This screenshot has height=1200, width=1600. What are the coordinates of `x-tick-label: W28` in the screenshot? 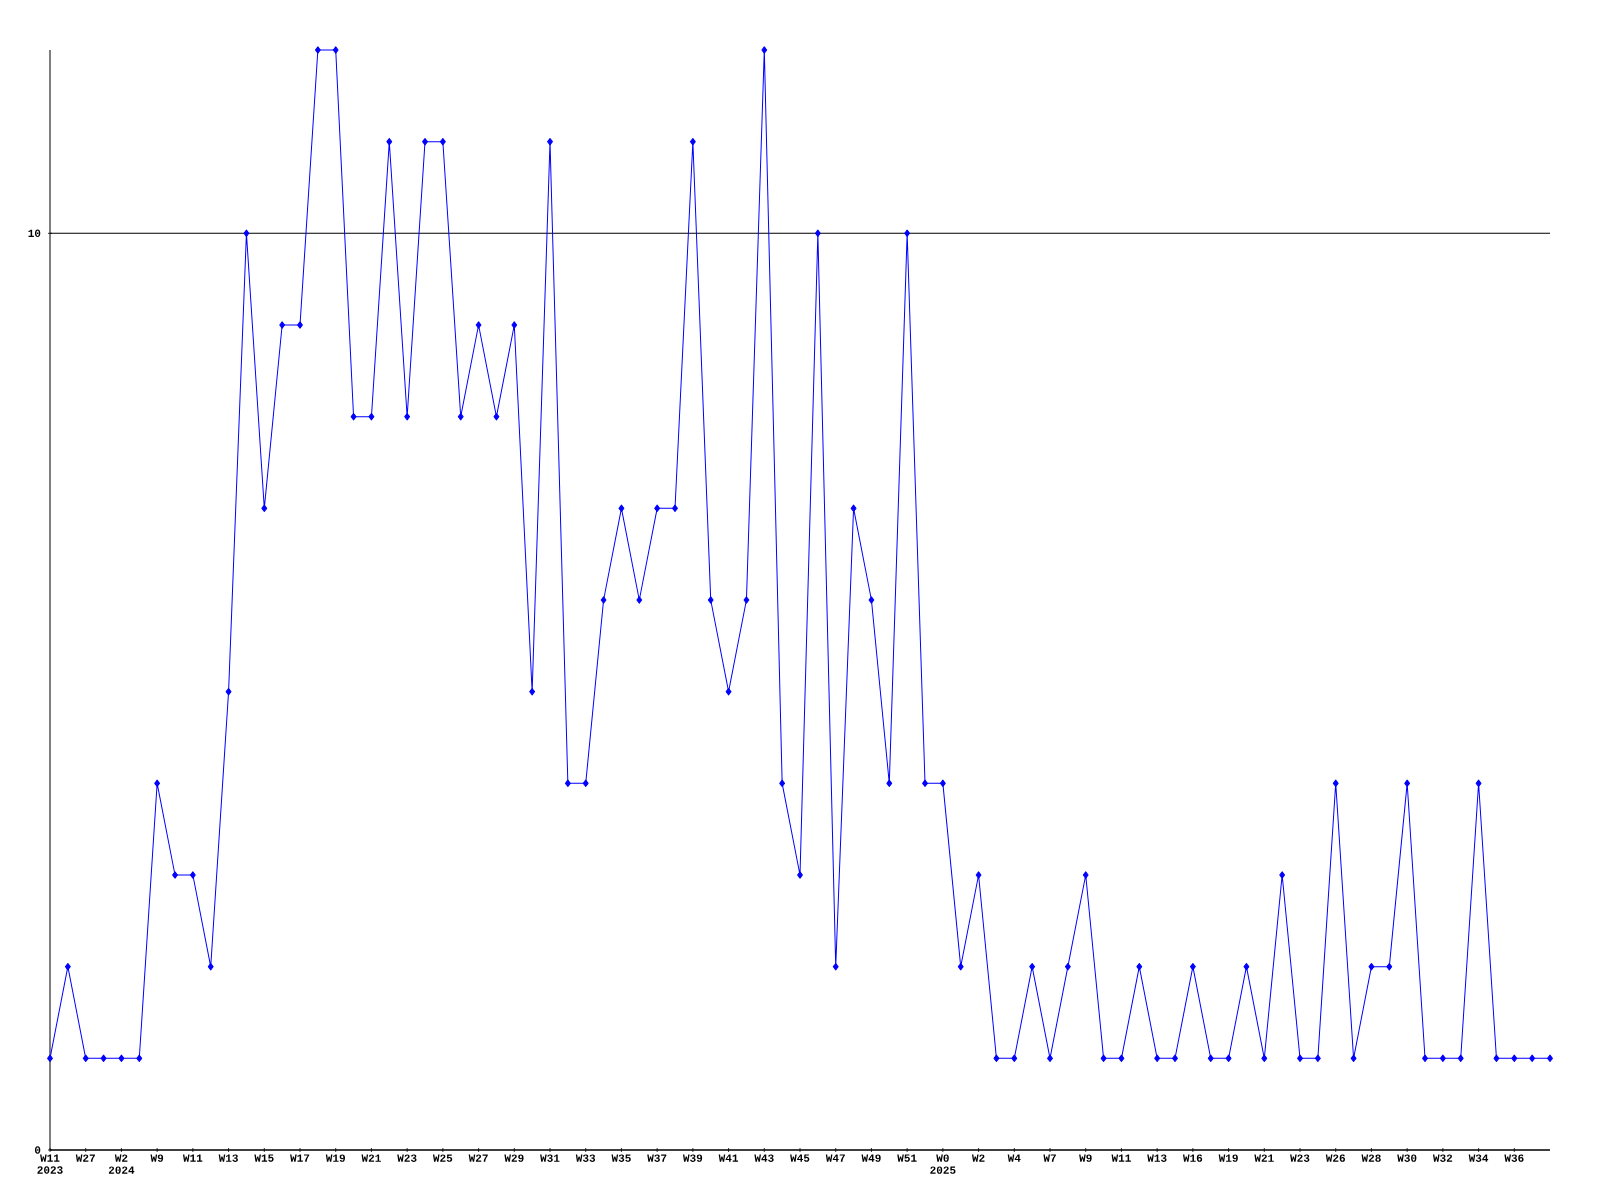 It's located at (1371, 1158).